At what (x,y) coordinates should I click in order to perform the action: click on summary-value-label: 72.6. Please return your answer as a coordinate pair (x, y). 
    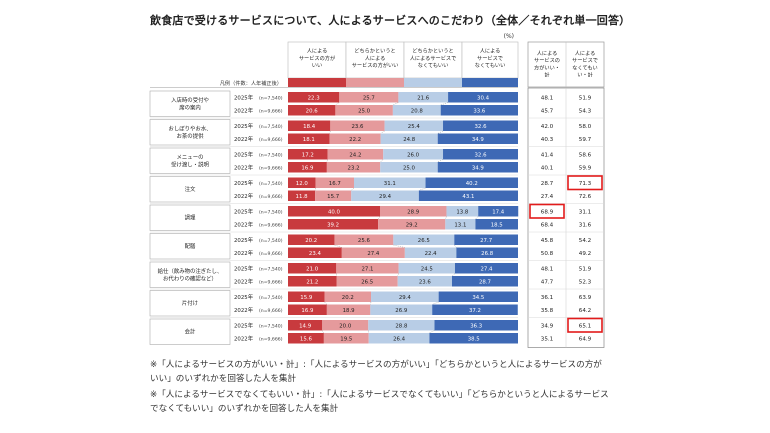
    Looking at the image, I should click on (585, 197).